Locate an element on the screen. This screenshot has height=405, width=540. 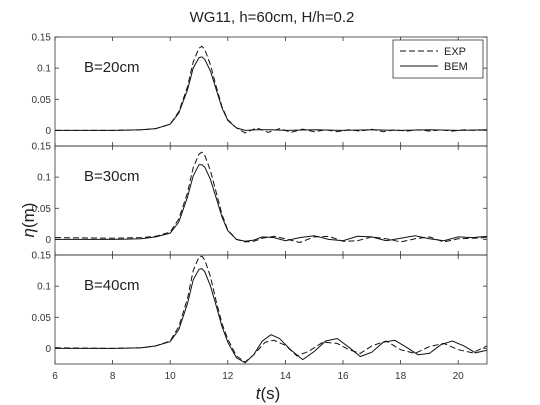
x-tick-label: 6 is located at coordinates (55, 376).